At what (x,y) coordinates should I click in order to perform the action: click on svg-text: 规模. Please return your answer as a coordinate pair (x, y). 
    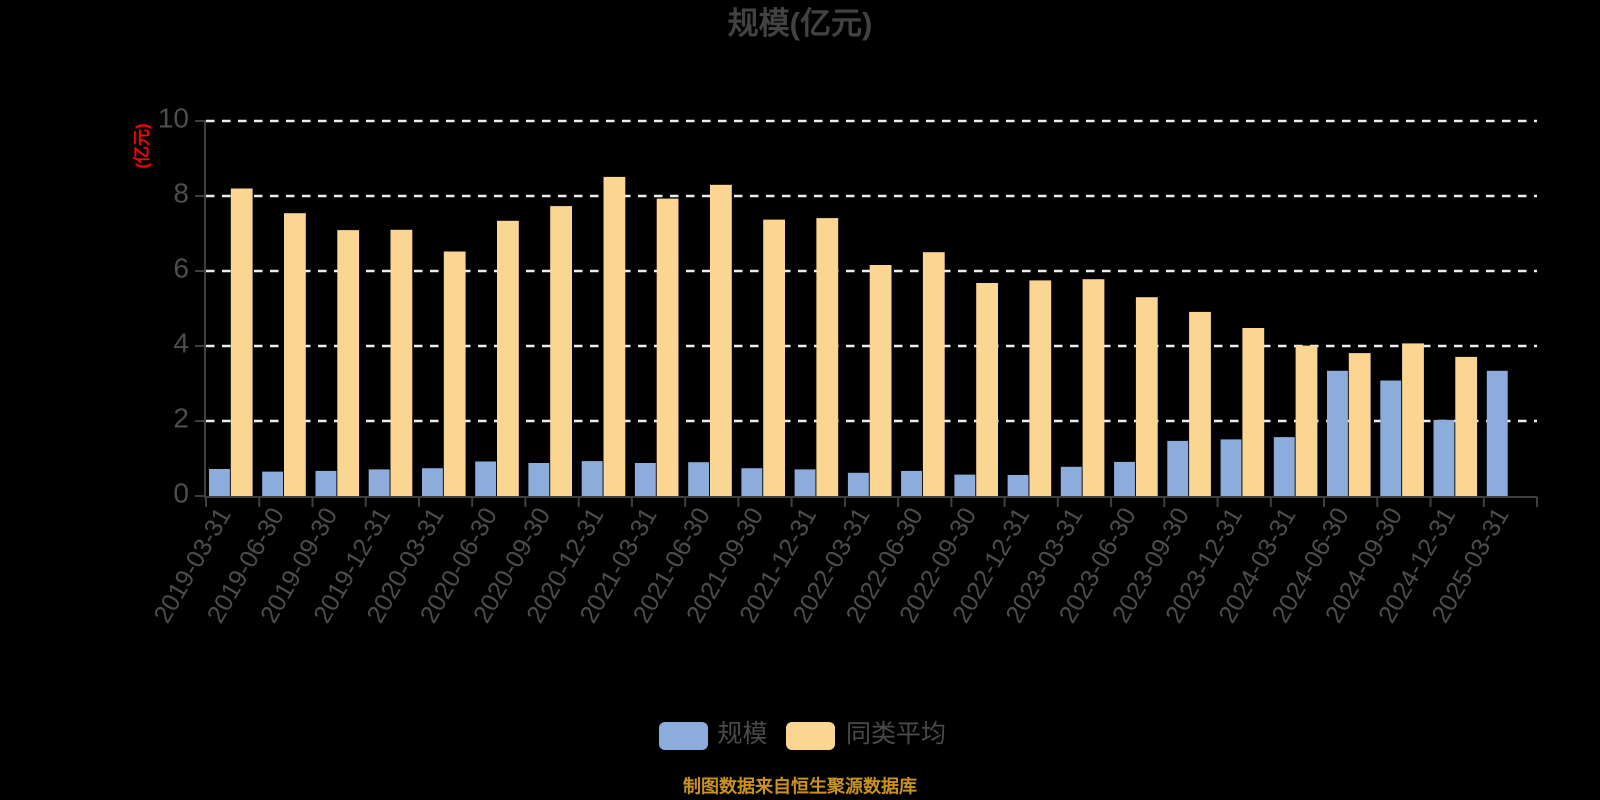
    Looking at the image, I should click on (743, 734).